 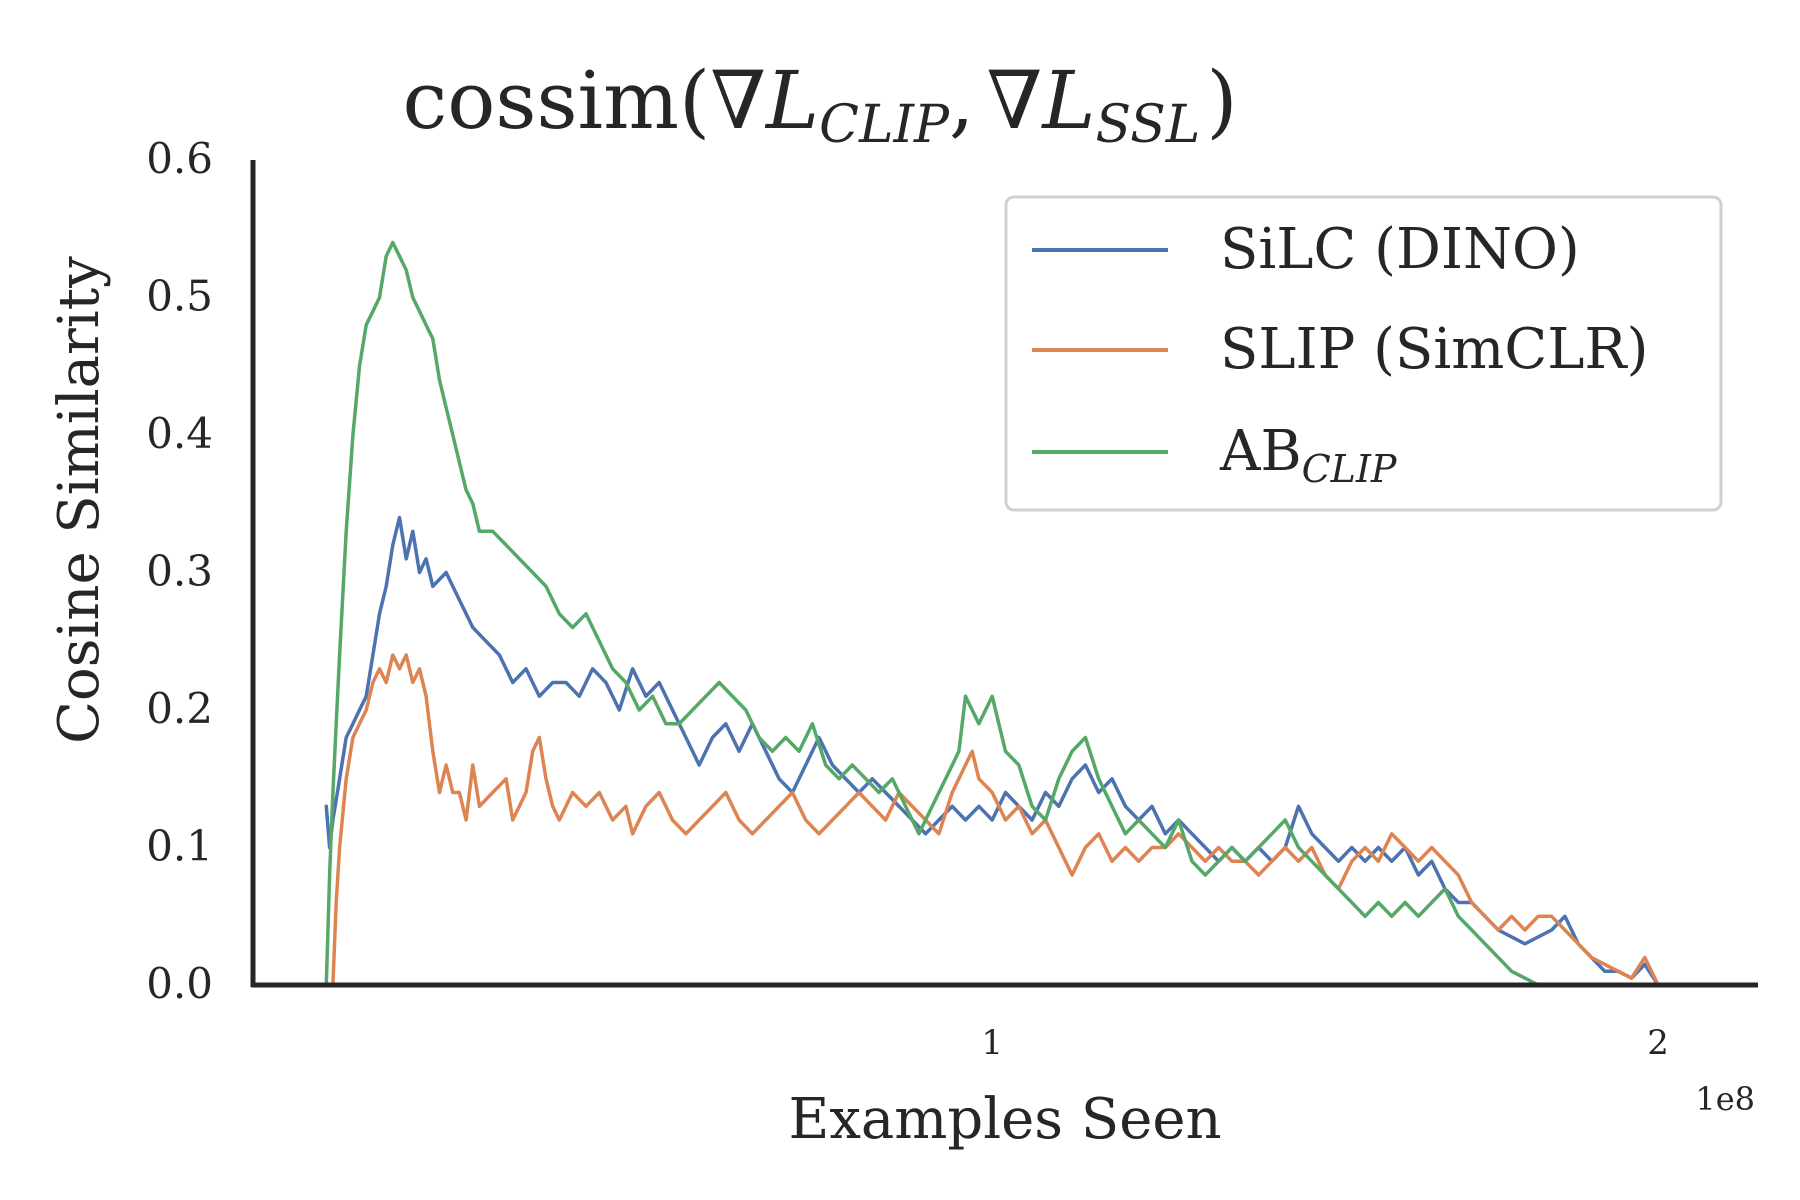 What do you see at coordinates (1014, 100) in the screenshot?
I see `title-nabla-2: ∇` at bounding box center [1014, 100].